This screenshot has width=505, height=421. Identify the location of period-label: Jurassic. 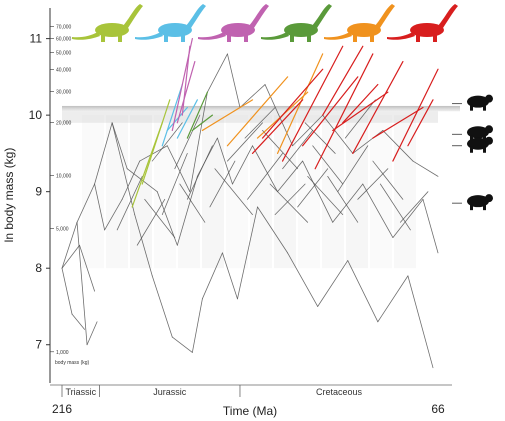
(170, 392).